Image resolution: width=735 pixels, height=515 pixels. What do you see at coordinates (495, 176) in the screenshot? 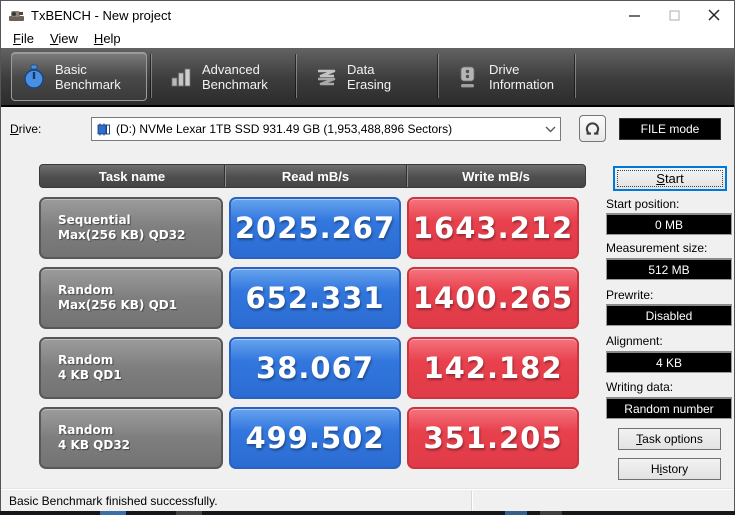
I see `header-write: Write mB/s` at bounding box center [495, 176].